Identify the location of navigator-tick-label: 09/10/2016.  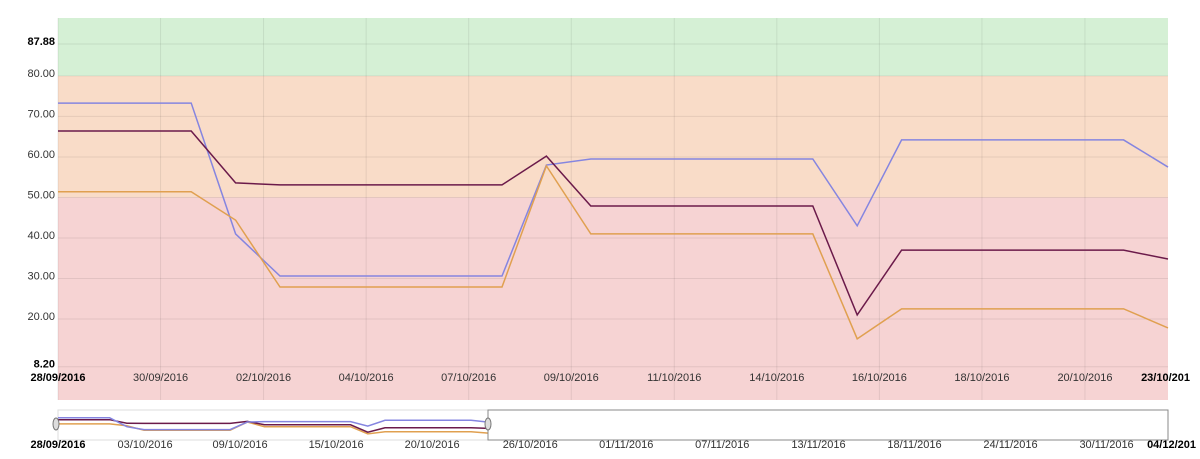
(240, 445).